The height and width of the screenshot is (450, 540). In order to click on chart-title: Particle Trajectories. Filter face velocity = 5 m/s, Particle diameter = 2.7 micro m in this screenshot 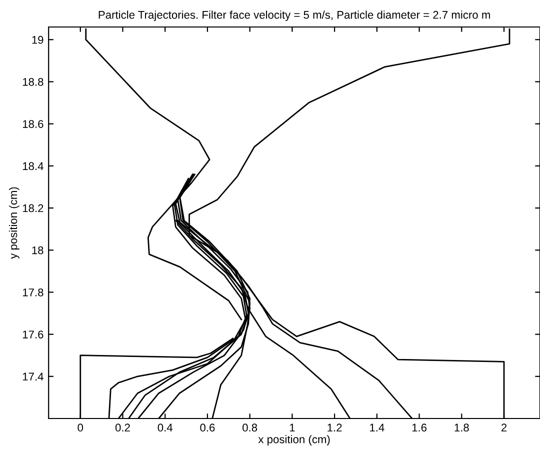, I will do `click(294, 15)`.